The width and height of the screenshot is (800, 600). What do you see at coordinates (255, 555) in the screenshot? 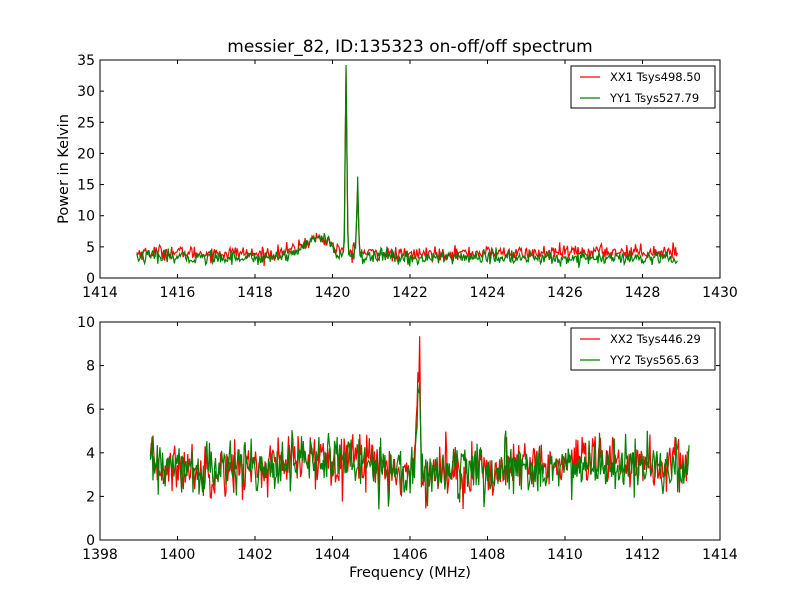
I see `x-tick-label: 1402` at bounding box center [255, 555].